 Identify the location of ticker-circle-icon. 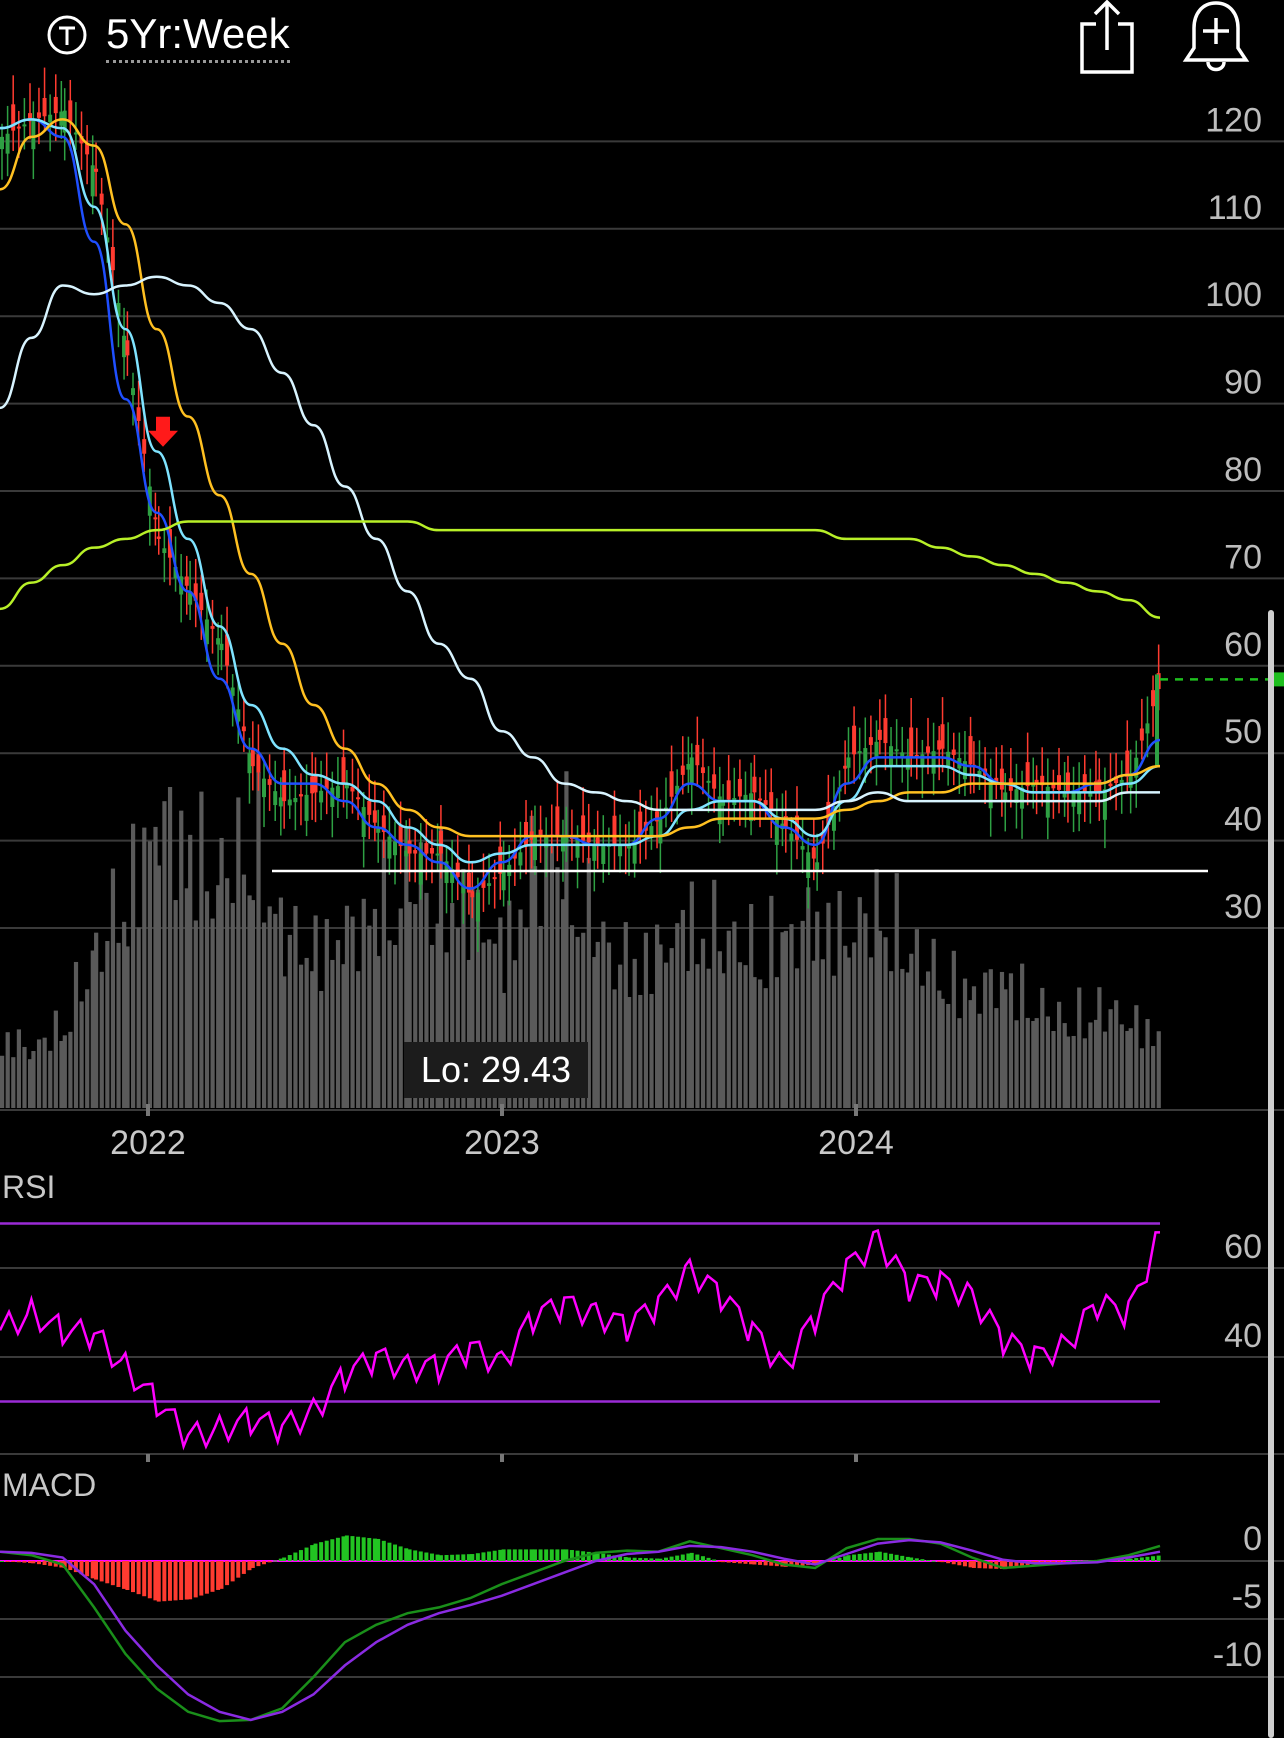
(67, 35).